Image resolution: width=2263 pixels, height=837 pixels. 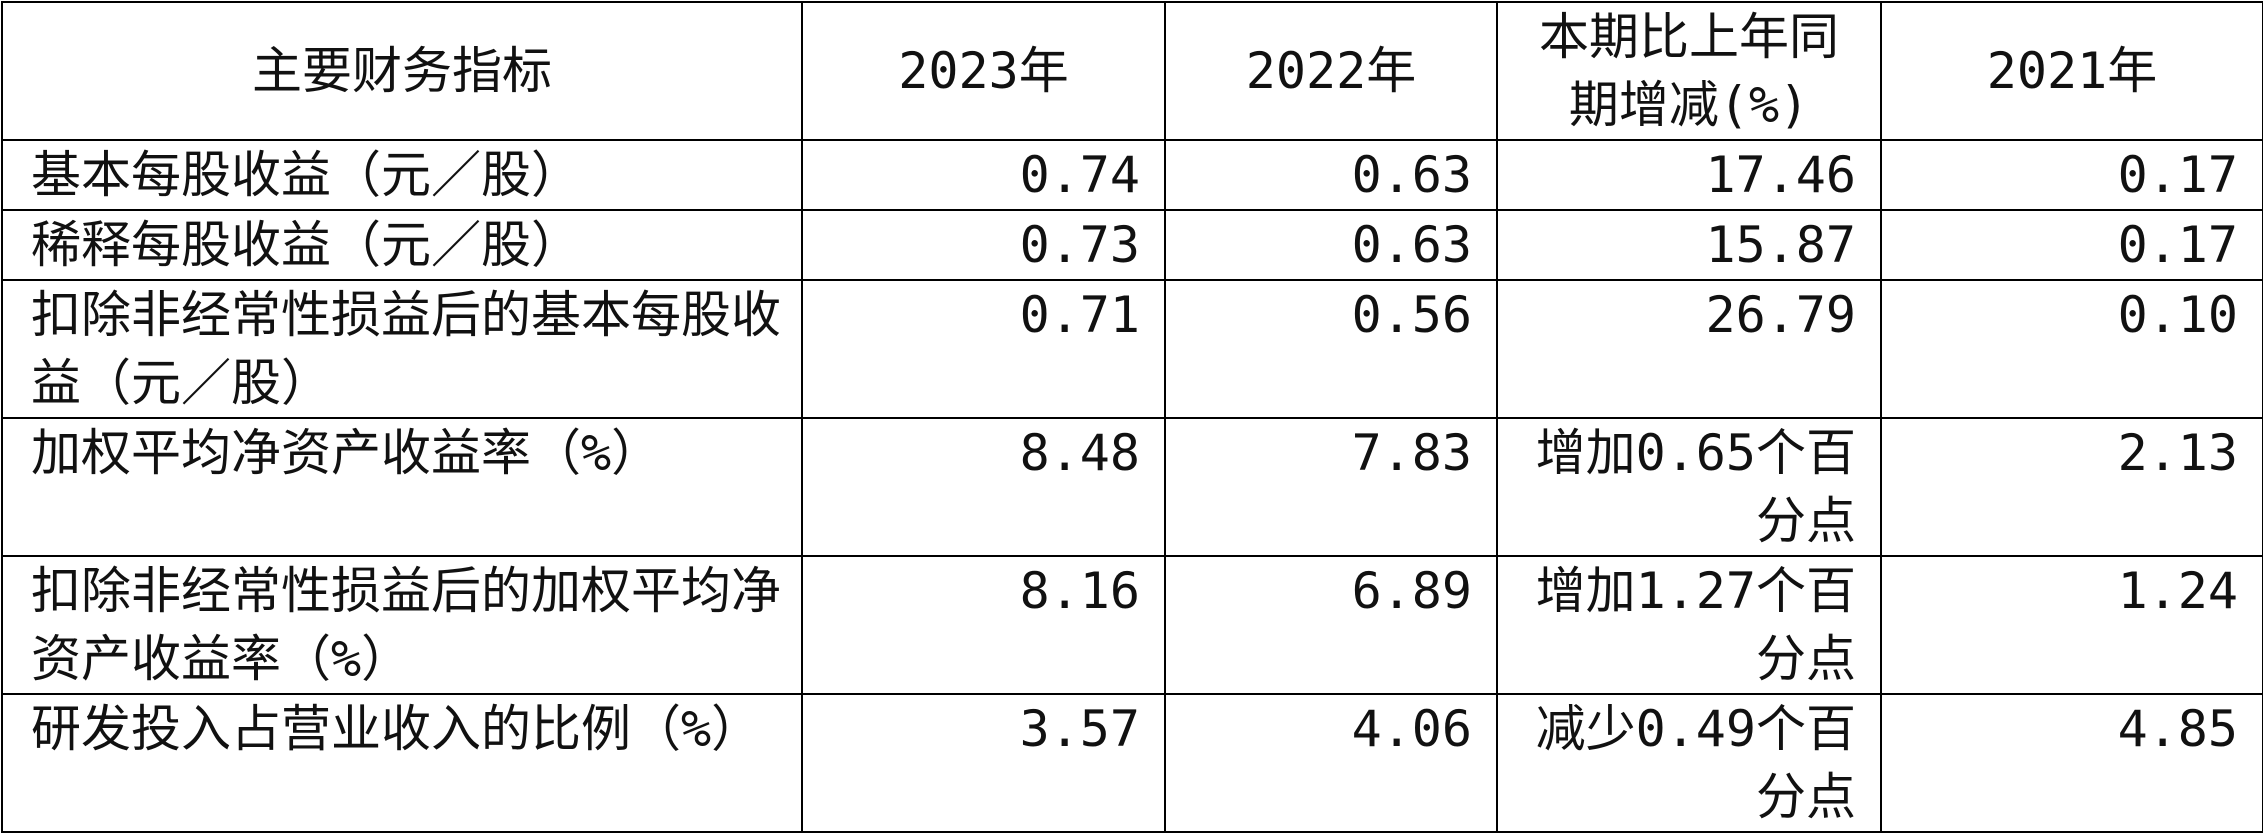 I want to click on row-label: 扣除非经常性损益后的基本每股收益（元／股）, so click(x=402, y=349).